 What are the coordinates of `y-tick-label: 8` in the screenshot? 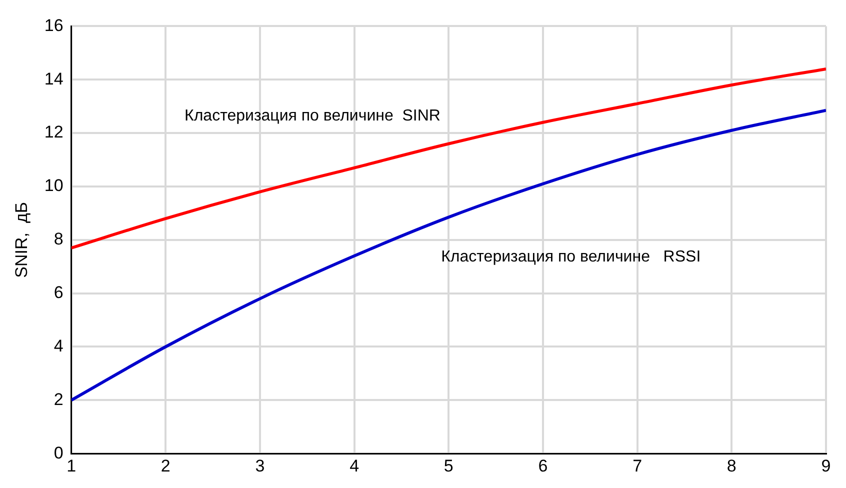 It's located at (59, 239).